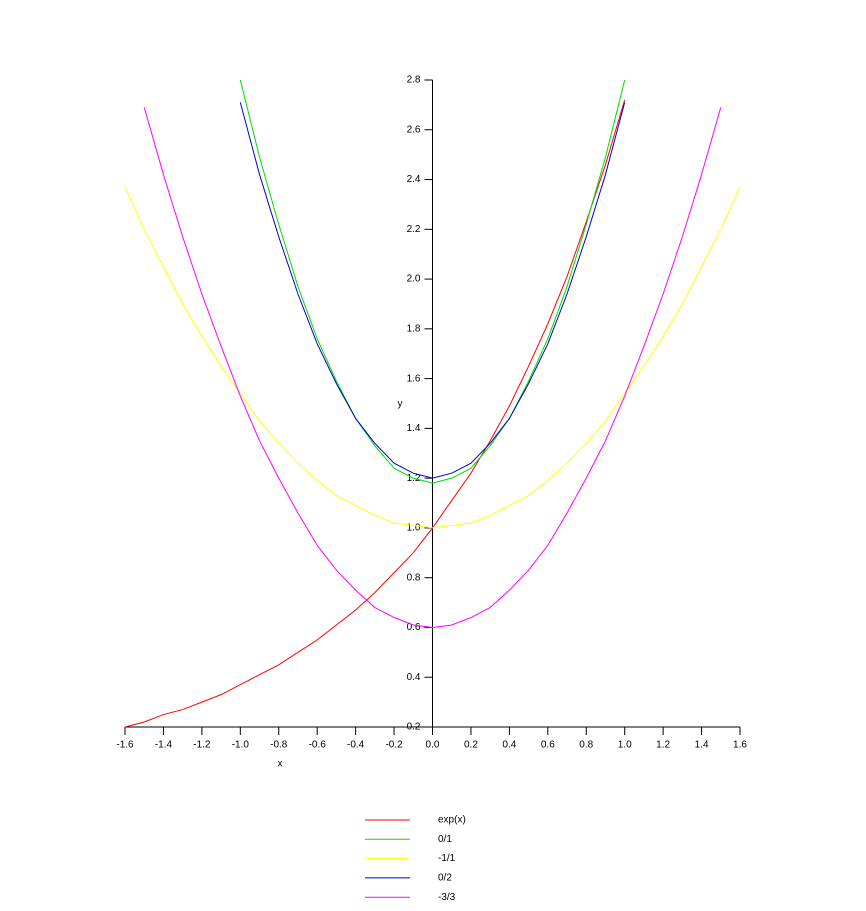  What do you see at coordinates (279, 745) in the screenshot?
I see `x-tick-label: -0.8` at bounding box center [279, 745].